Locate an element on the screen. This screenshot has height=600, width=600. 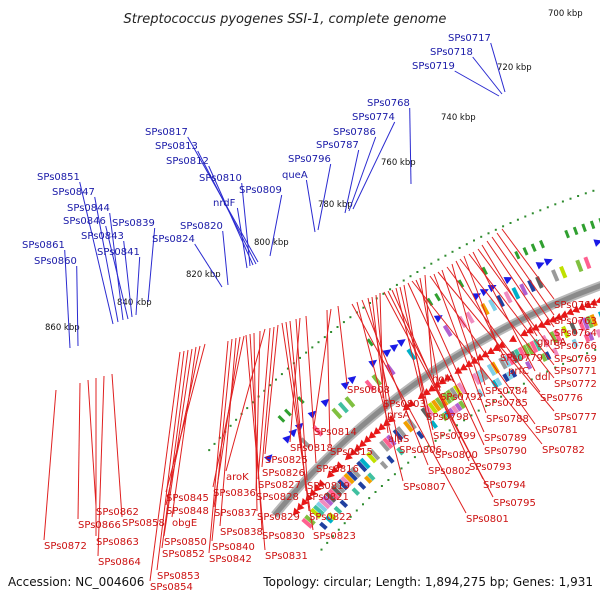
reverse-gene-label: SPs0802 is located at coordinates (449, 471).